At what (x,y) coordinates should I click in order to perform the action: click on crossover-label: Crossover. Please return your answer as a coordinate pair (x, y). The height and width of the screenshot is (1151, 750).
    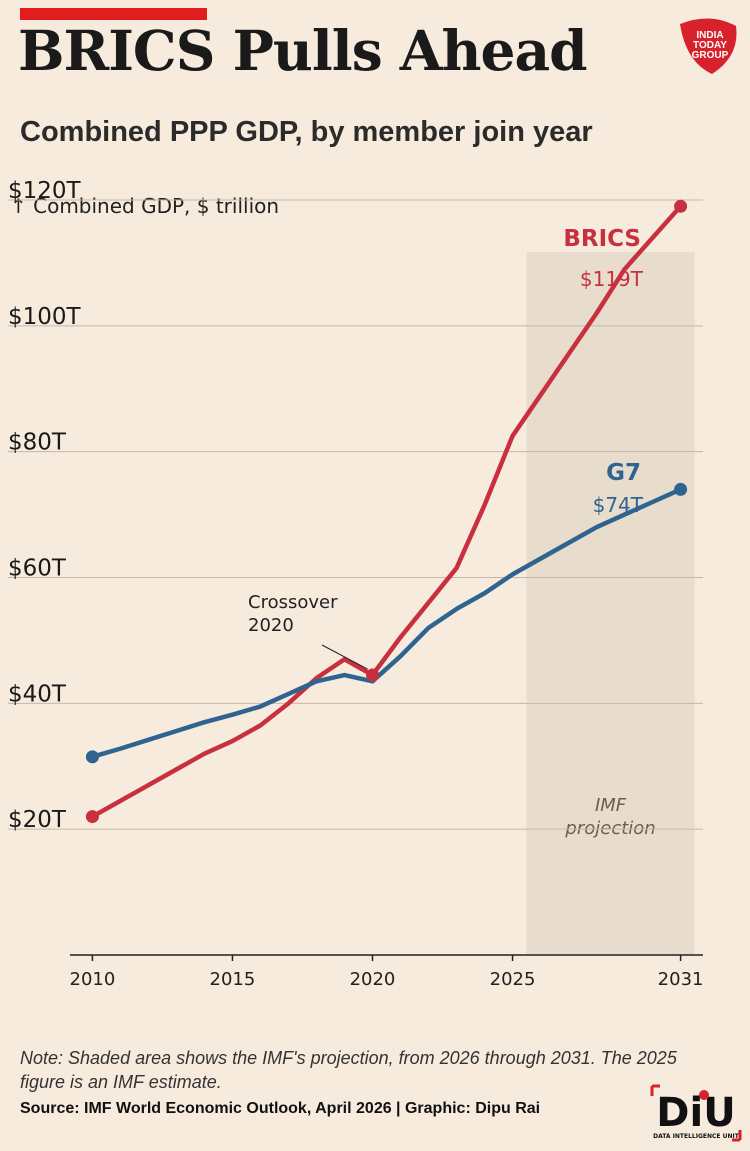
    Looking at the image, I should click on (293, 602).